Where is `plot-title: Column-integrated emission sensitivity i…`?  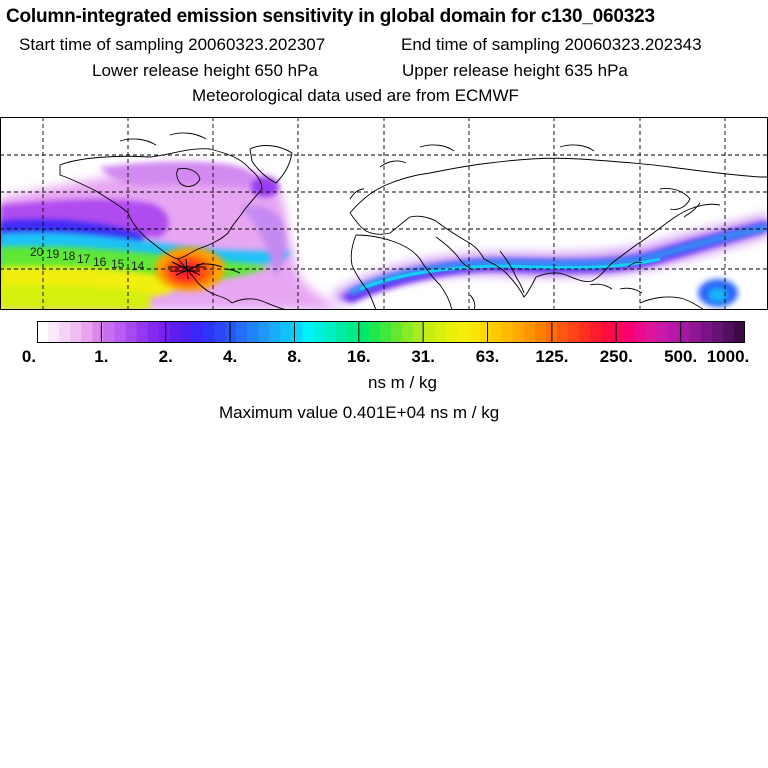
plot-title: Column-integrated emission sensitivity i… is located at coordinates (330, 16).